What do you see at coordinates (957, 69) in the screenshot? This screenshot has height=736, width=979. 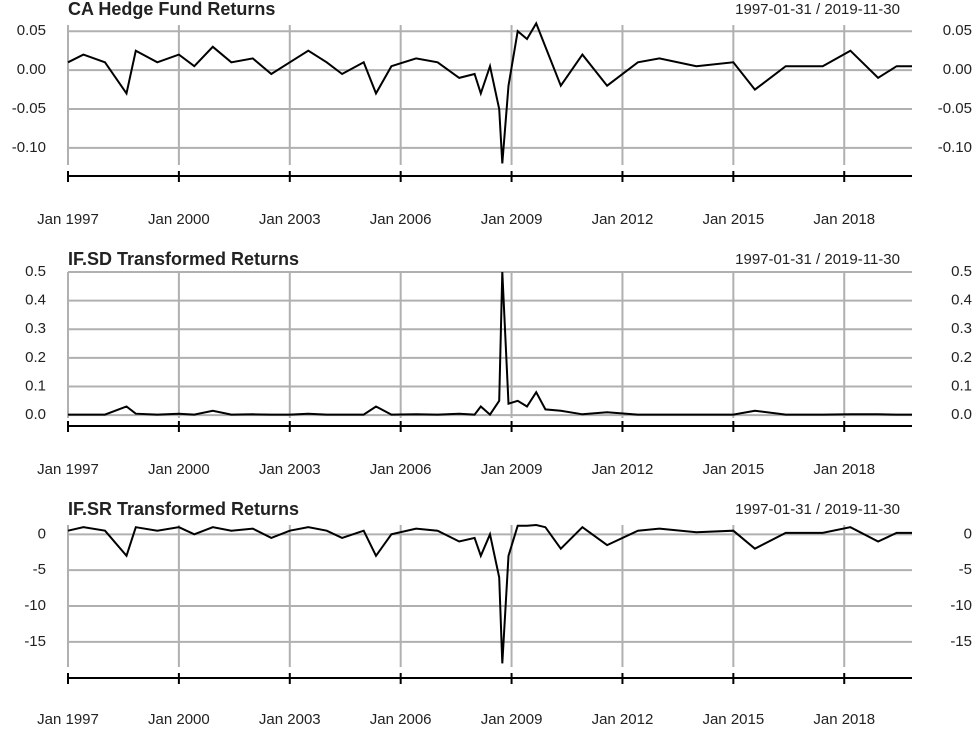 I see `y-tick-label-right: 0.00` at bounding box center [957, 69].